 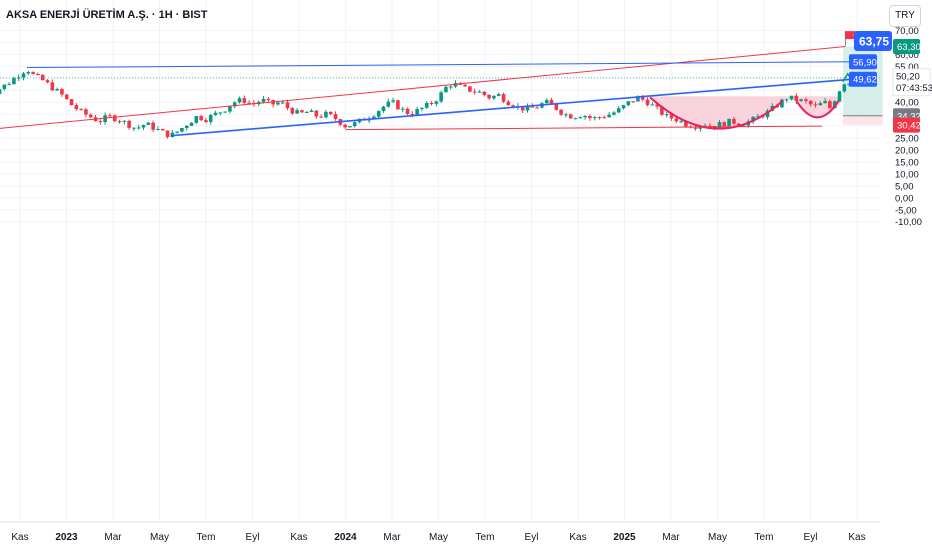 I want to click on callout-text: 63,75, so click(x=874, y=42).